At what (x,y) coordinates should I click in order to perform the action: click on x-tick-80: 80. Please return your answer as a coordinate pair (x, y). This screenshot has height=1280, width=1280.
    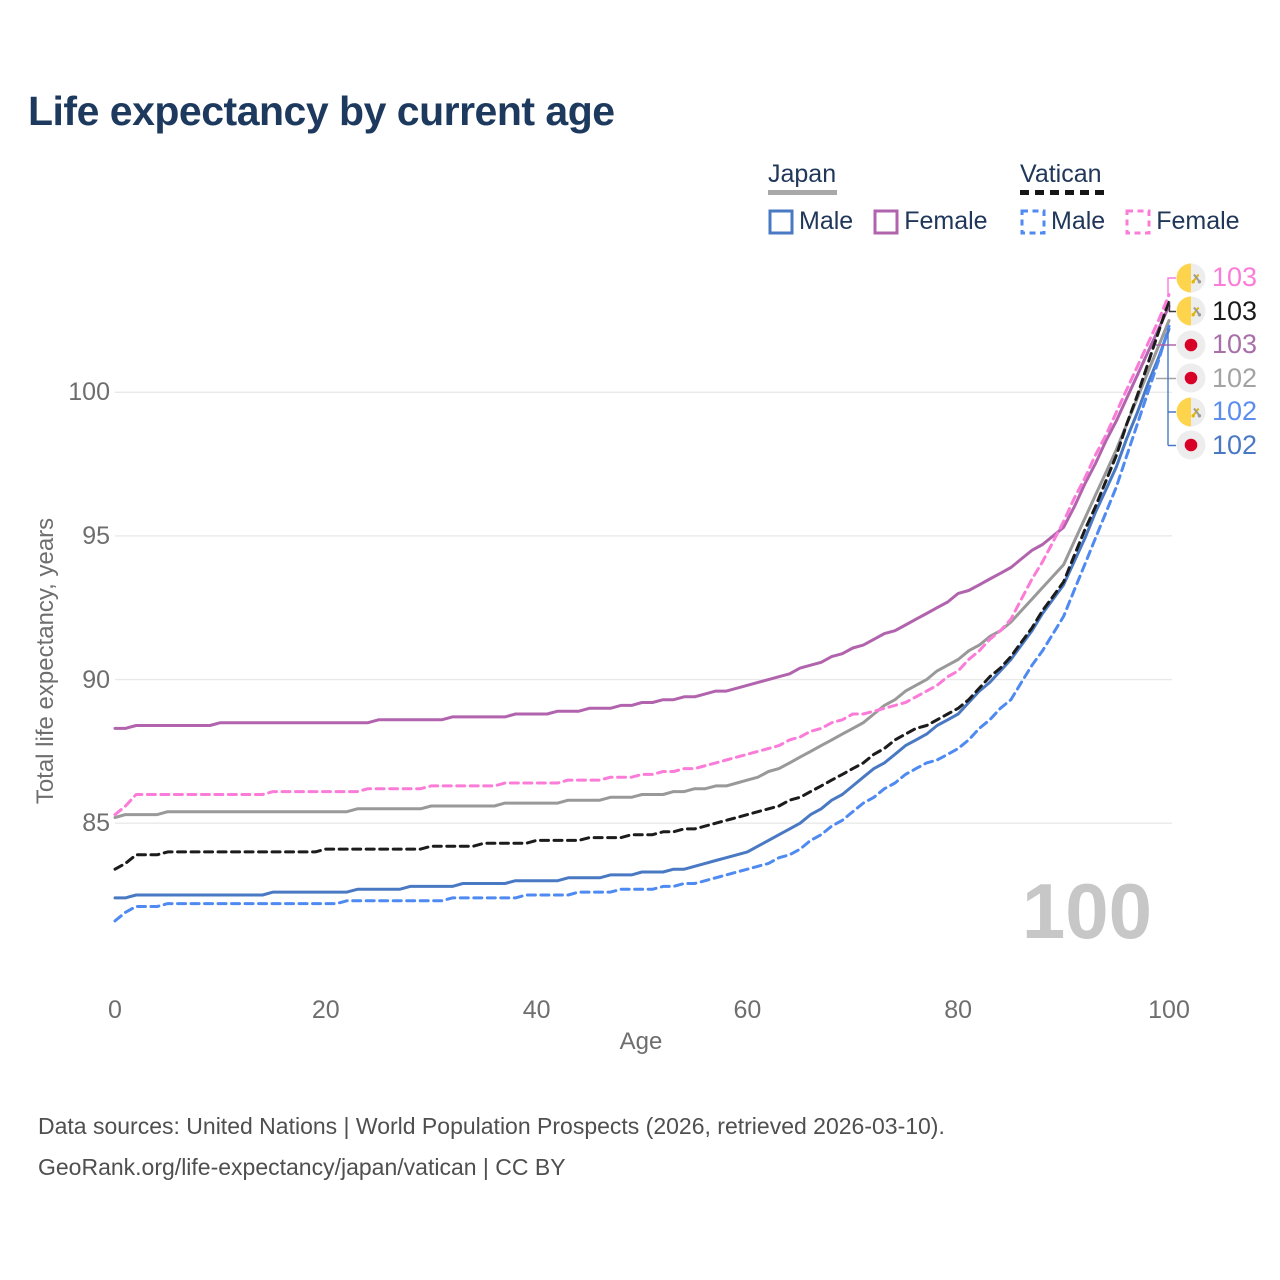
    Looking at the image, I should click on (958, 1010).